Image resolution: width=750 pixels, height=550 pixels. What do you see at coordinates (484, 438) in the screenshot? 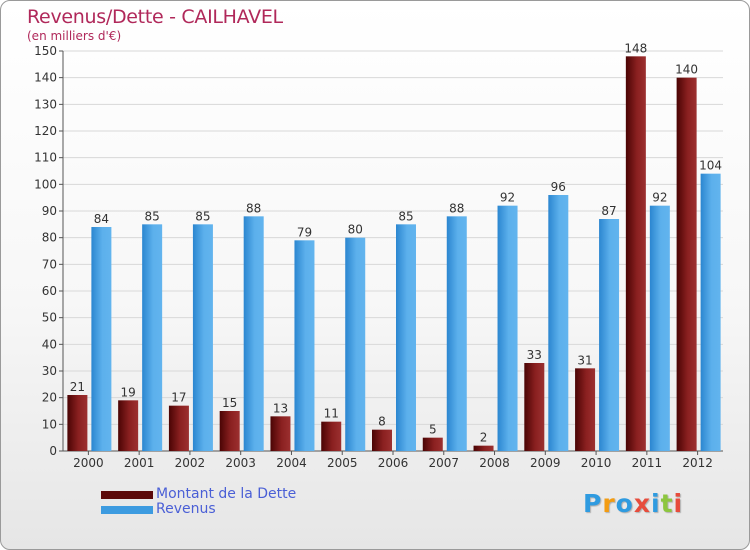
I see `data-label-dette: 2` at bounding box center [484, 438].